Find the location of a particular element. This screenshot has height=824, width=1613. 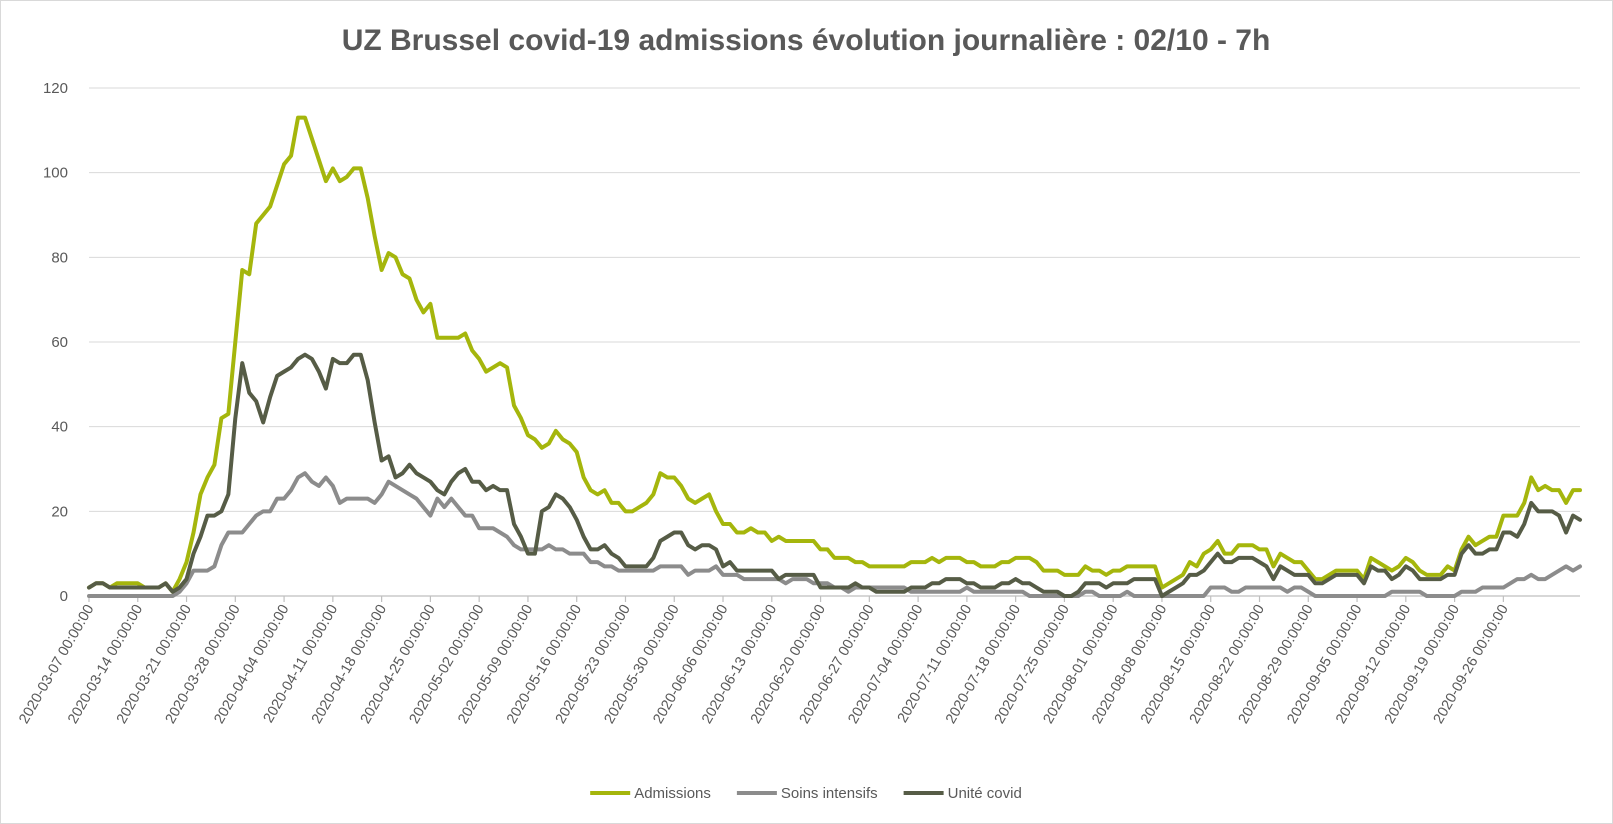

y-tick-label: 0 is located at coordinates (64, 596).